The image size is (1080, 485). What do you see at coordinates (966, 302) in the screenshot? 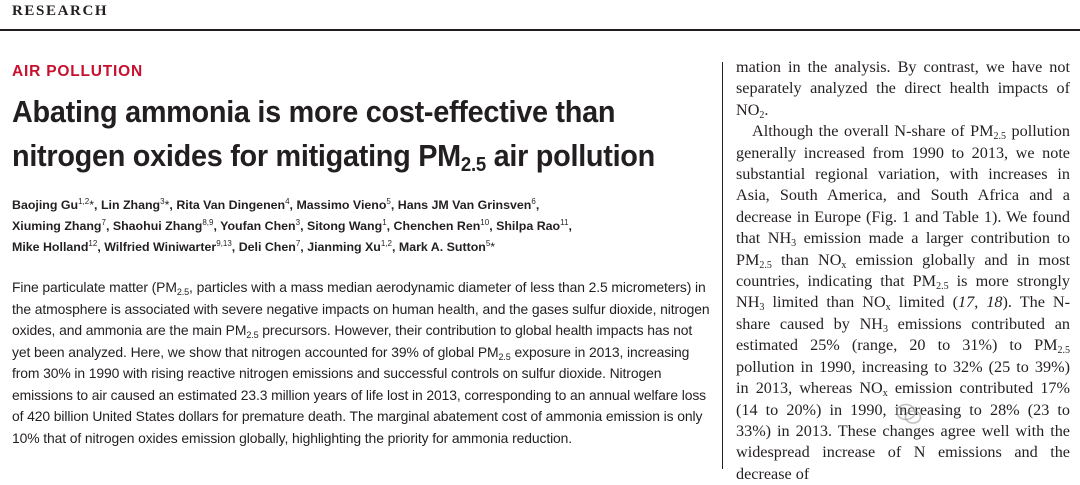
I see `reference-citation: 17` at bounding box center [966, 302].